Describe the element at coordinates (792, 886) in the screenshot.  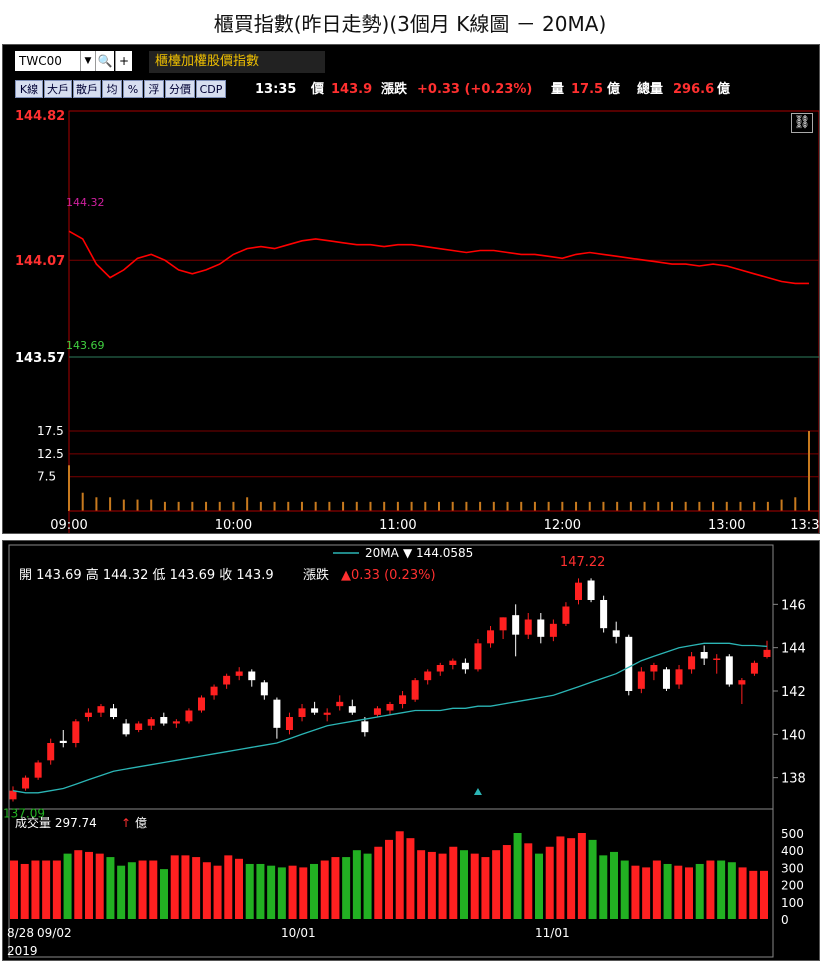
I see `volume-tick-label: 200` at that location.